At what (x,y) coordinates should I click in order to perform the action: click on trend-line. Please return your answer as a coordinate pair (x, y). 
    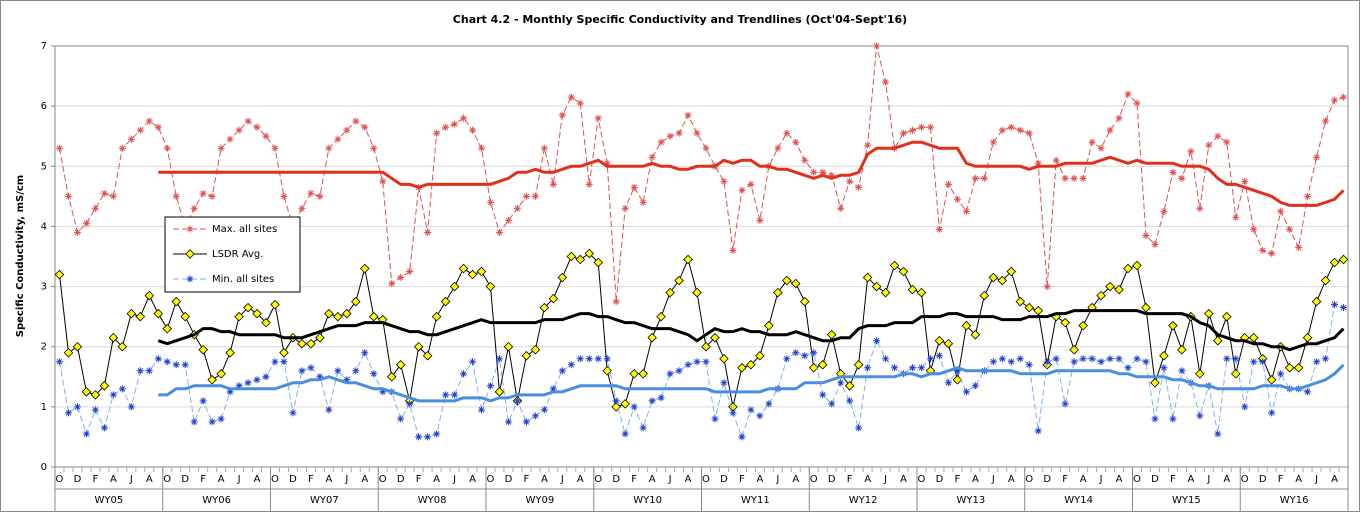
    Looking at the image, I should click on (751, 173).